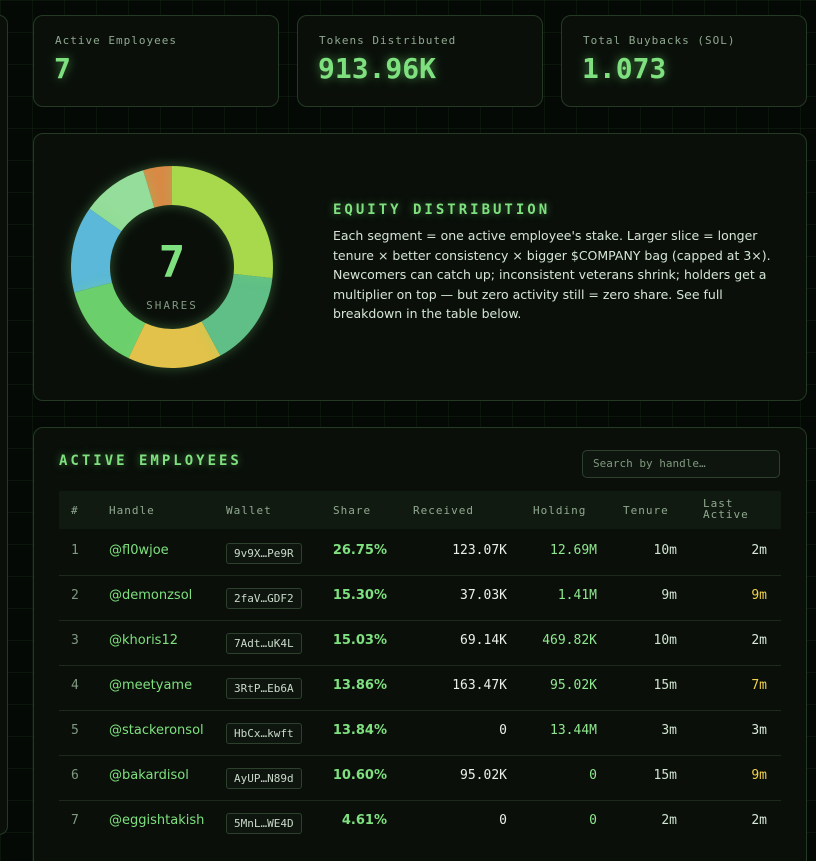 The width and height of the screenshot is (816, 861). Describe the element at coordinates (132, 510) in the screenshot. I see `column-header: Handle` at that location.